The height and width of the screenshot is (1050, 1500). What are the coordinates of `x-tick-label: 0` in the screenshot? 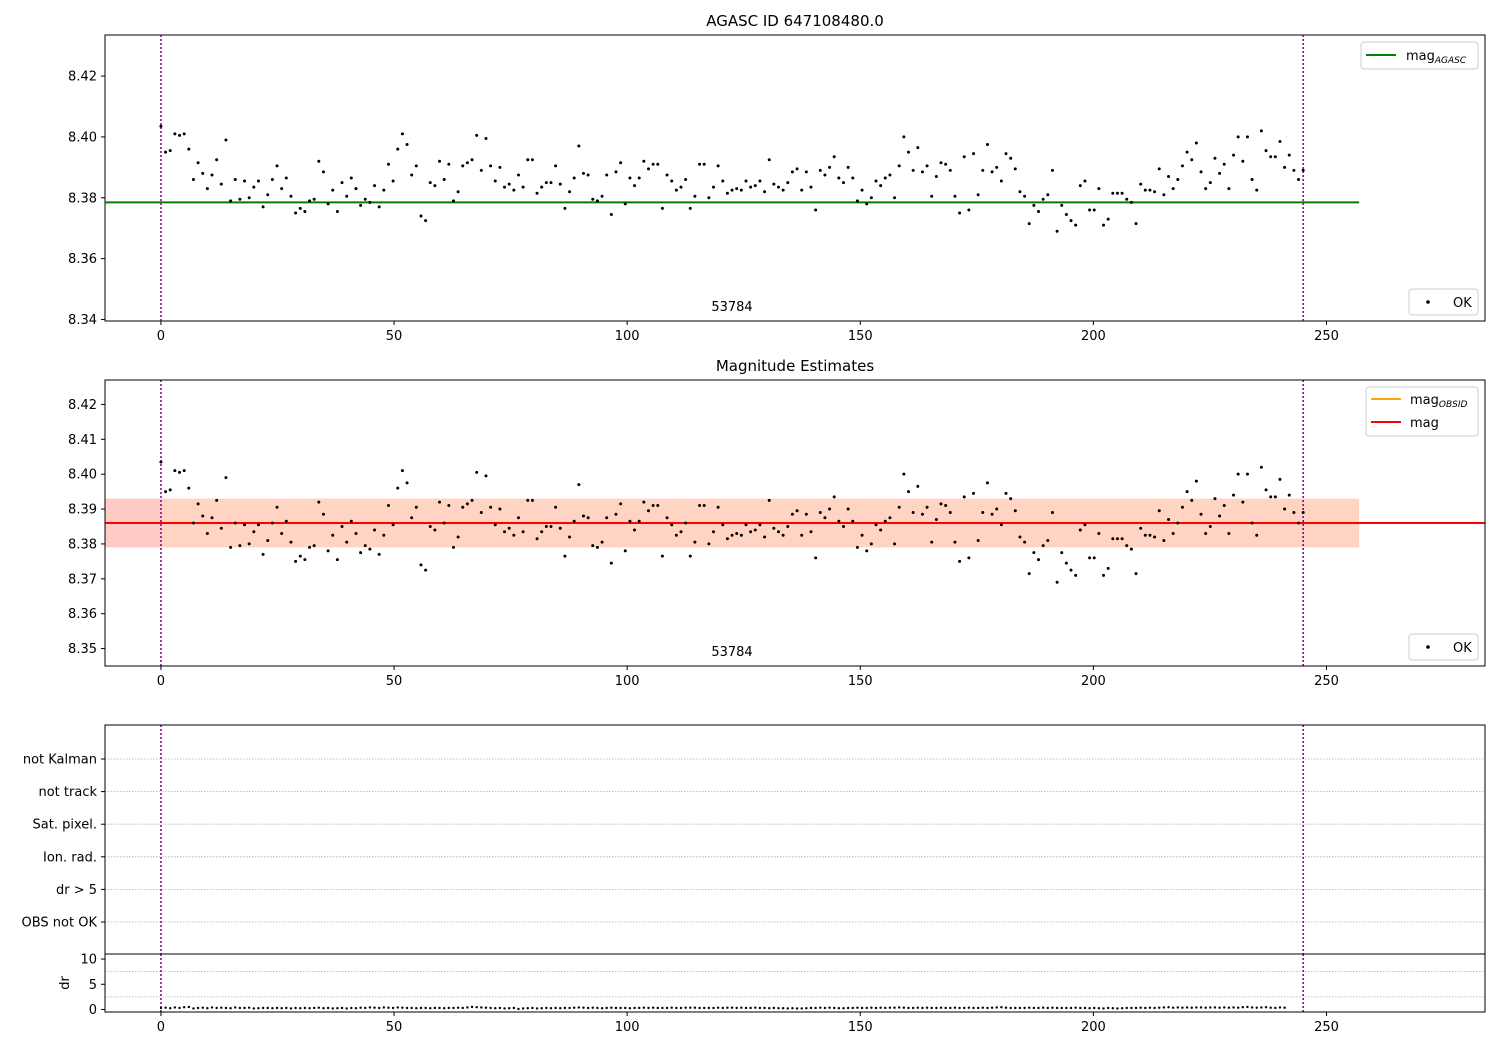 It's located at (161, 336).